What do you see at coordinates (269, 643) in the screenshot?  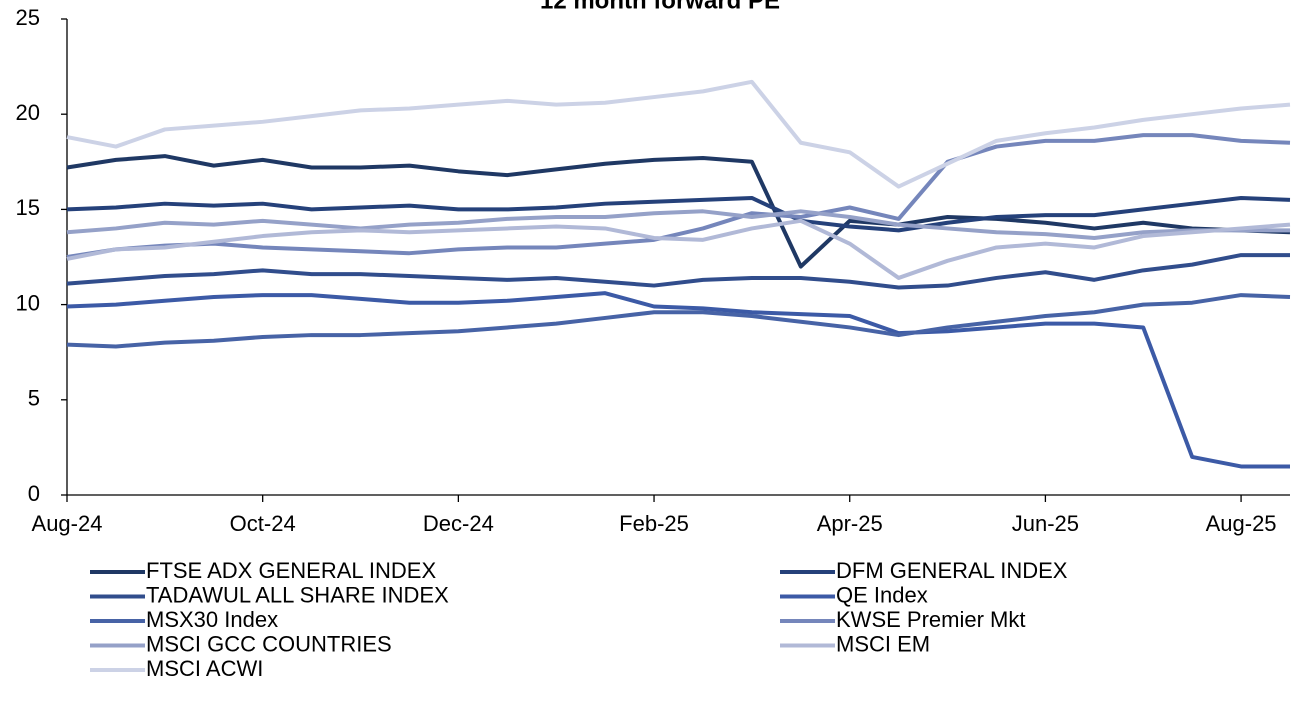 I see `legend-label: MSCI GCC COUNTRIES` at bounding box center [269, 643].